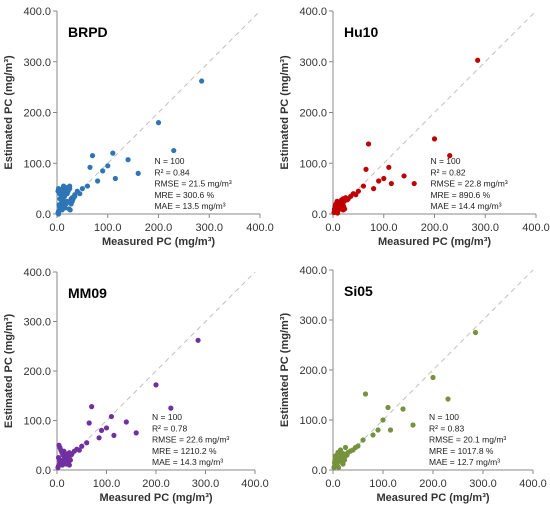 Image resolution: width=550 pixels, height=517 pixels. Describe the element at coordinates (192, 184) in the screenshot. I see `stats-line: RMSE = 21.5 mg/m³` at that location.